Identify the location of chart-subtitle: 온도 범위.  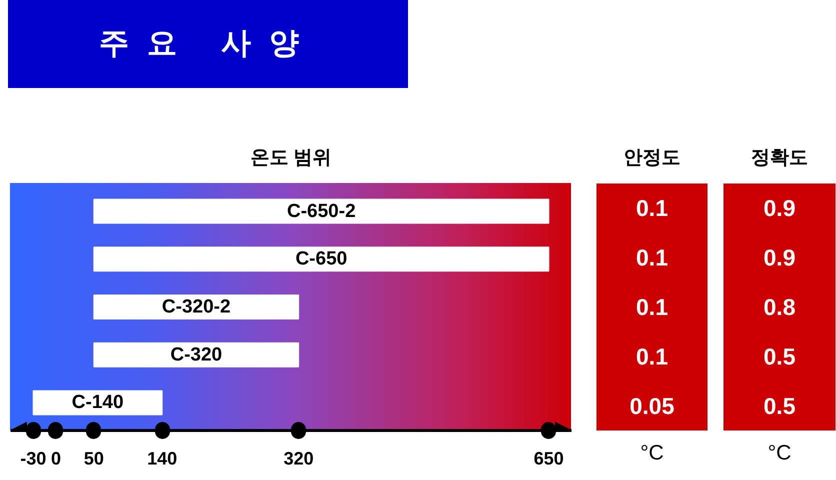
(291, 158).